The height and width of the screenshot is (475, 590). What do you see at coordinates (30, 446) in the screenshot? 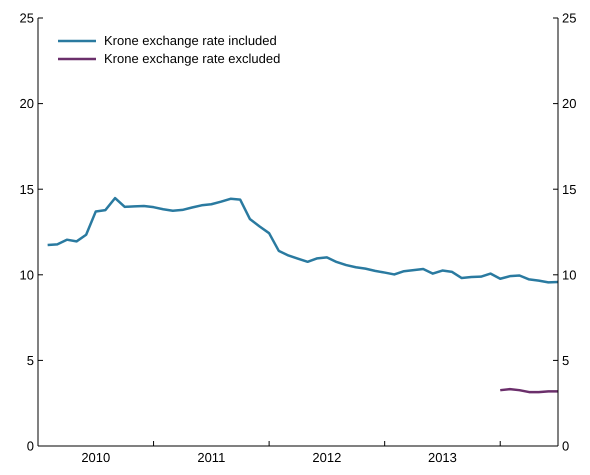
I see `y-tick-label: 0` at bounding box center [30, 446].